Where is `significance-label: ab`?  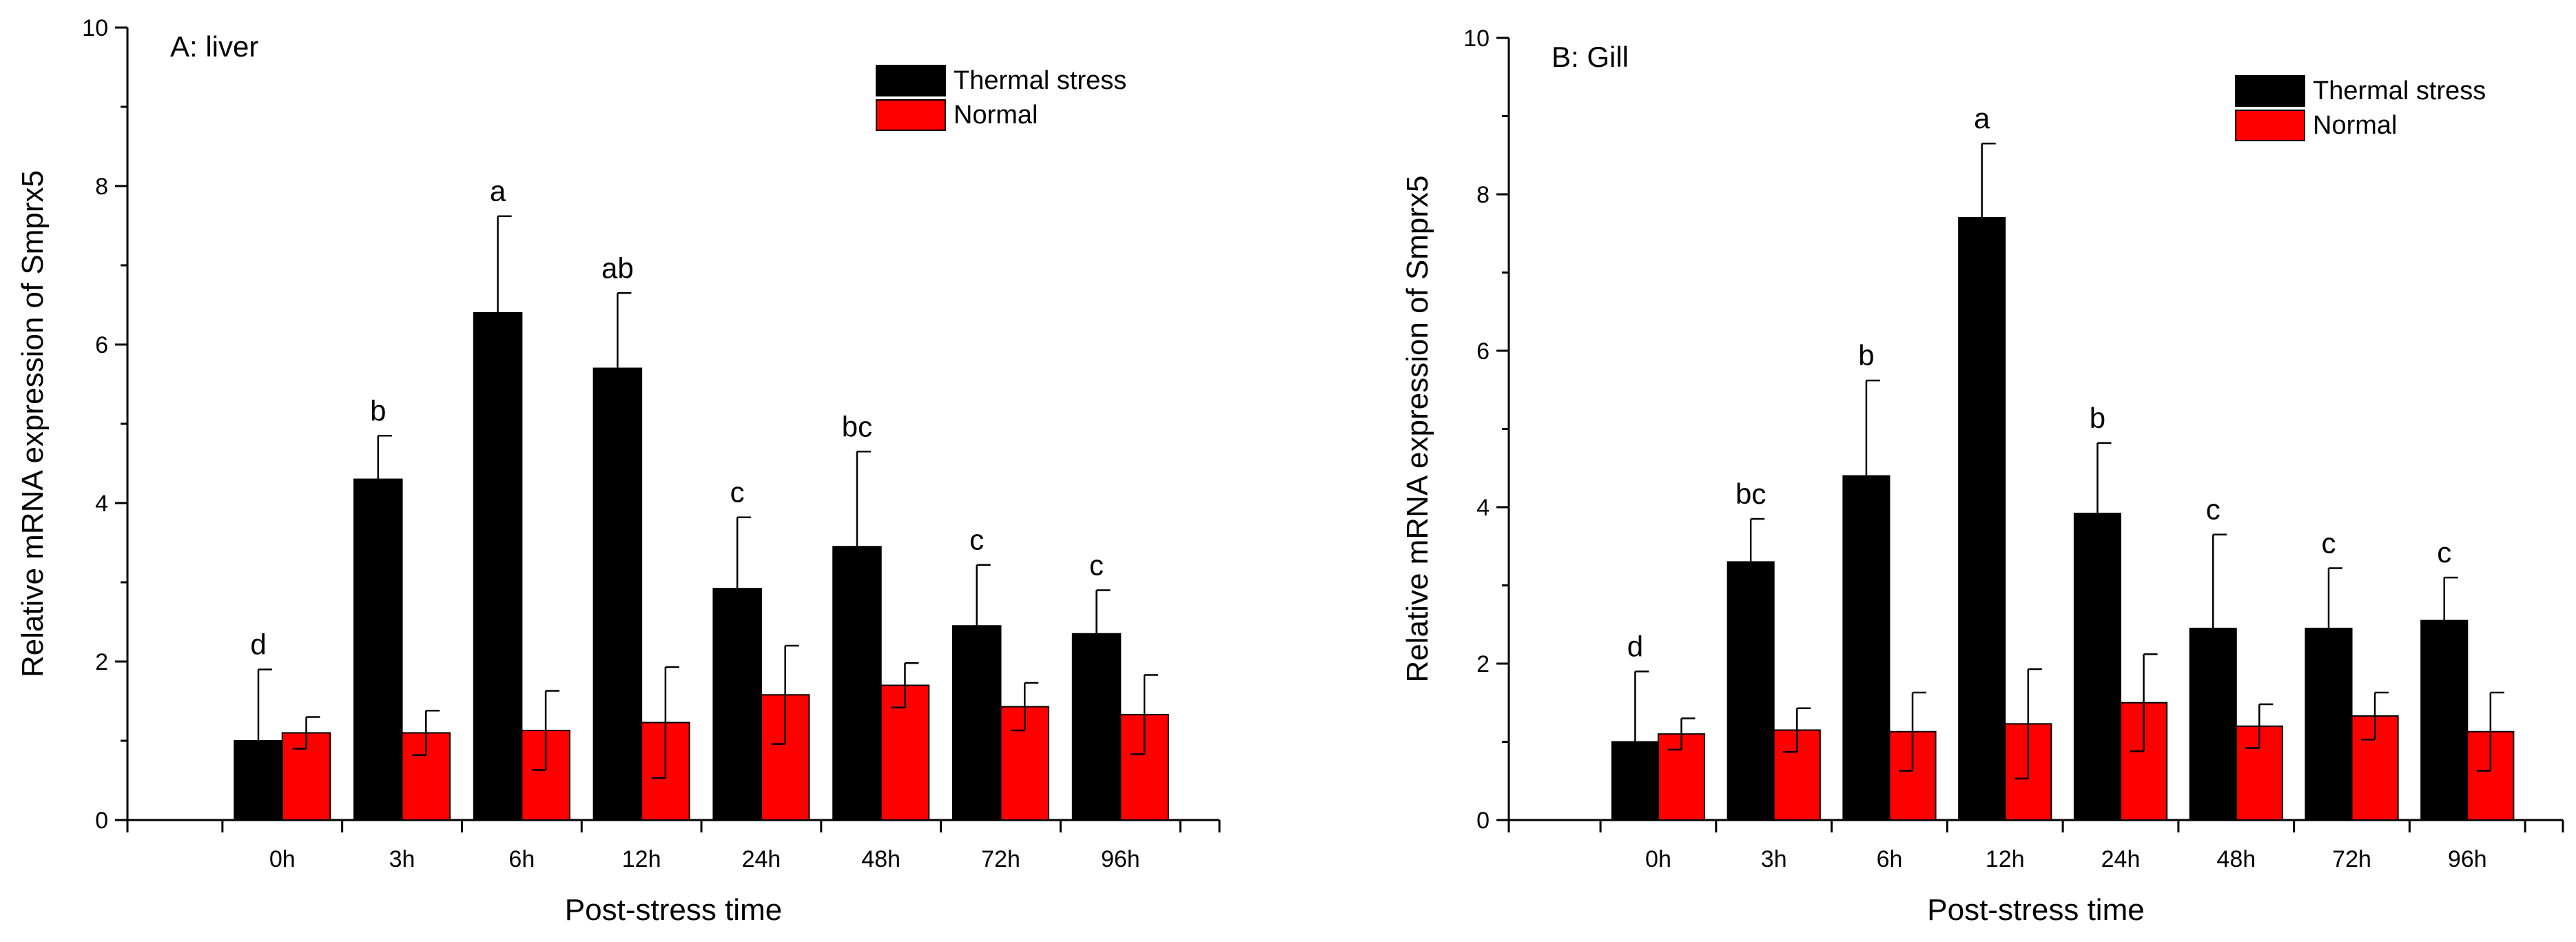 significance-label: ab is located at coordinates (617, 268).